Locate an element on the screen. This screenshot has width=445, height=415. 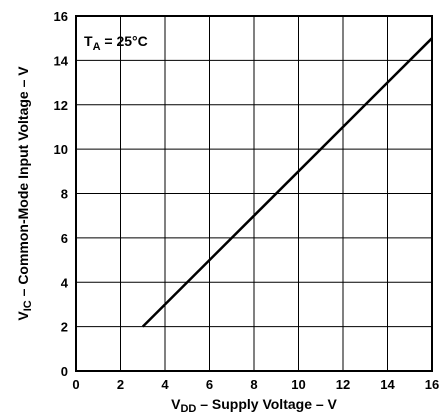
y-tick-label: 14 is located at coordinates (61, 60).